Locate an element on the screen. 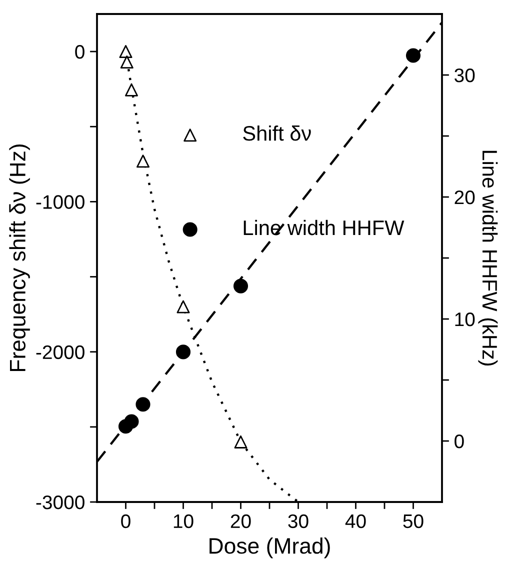 Image resolution: width=505 pixels, height=566 pixels. y-tick-label: -1000 is located at coordinates (60, 202).